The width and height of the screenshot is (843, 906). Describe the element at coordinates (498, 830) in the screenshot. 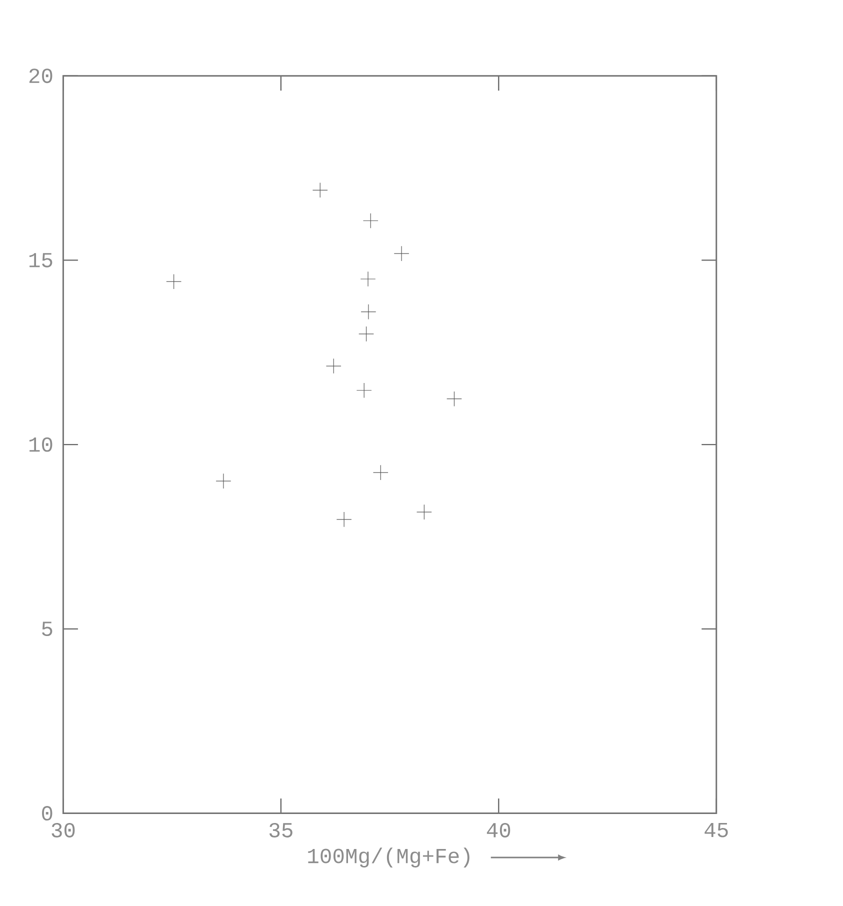

I see `x-tick-label: 40` at that location.